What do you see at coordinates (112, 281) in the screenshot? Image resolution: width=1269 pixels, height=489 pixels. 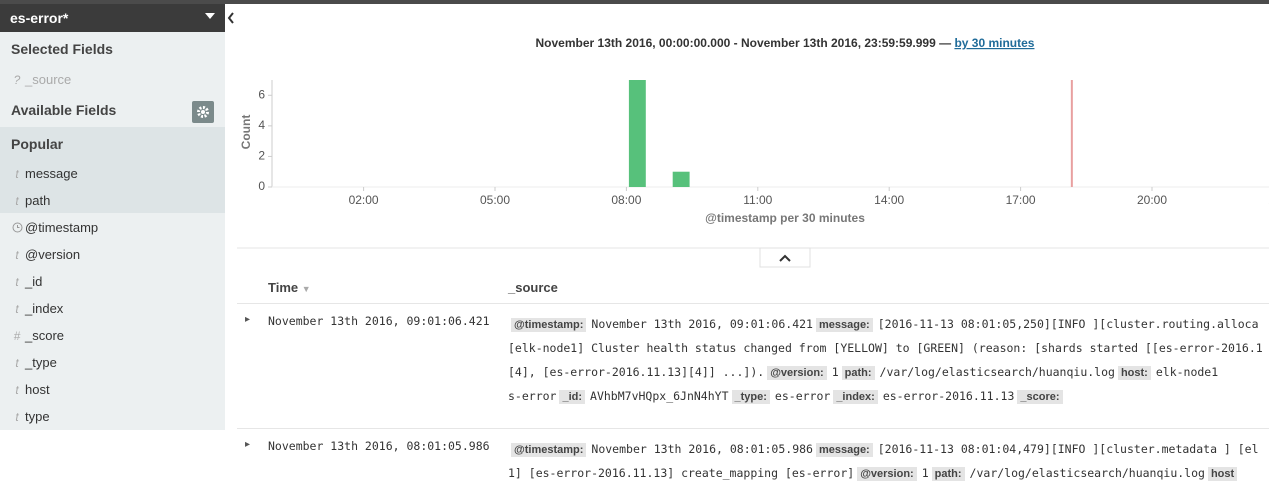 I see `field: t _id` at bounding box center [112, 281].